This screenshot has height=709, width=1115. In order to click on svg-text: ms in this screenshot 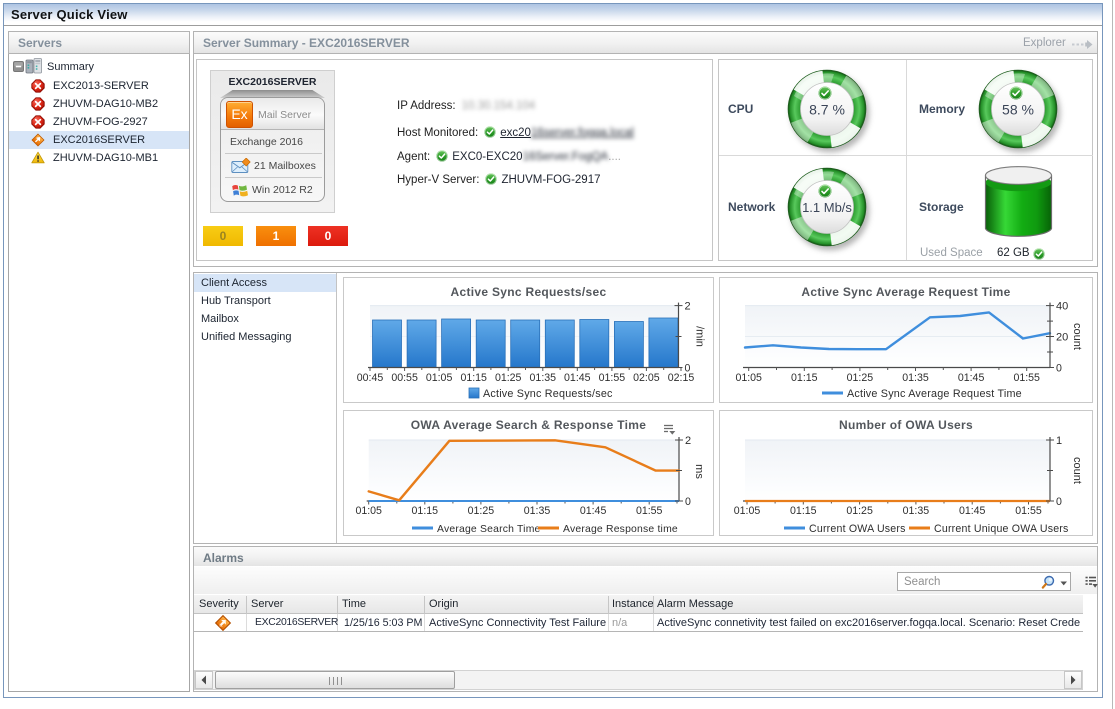, I will do `click(699, 471)`.